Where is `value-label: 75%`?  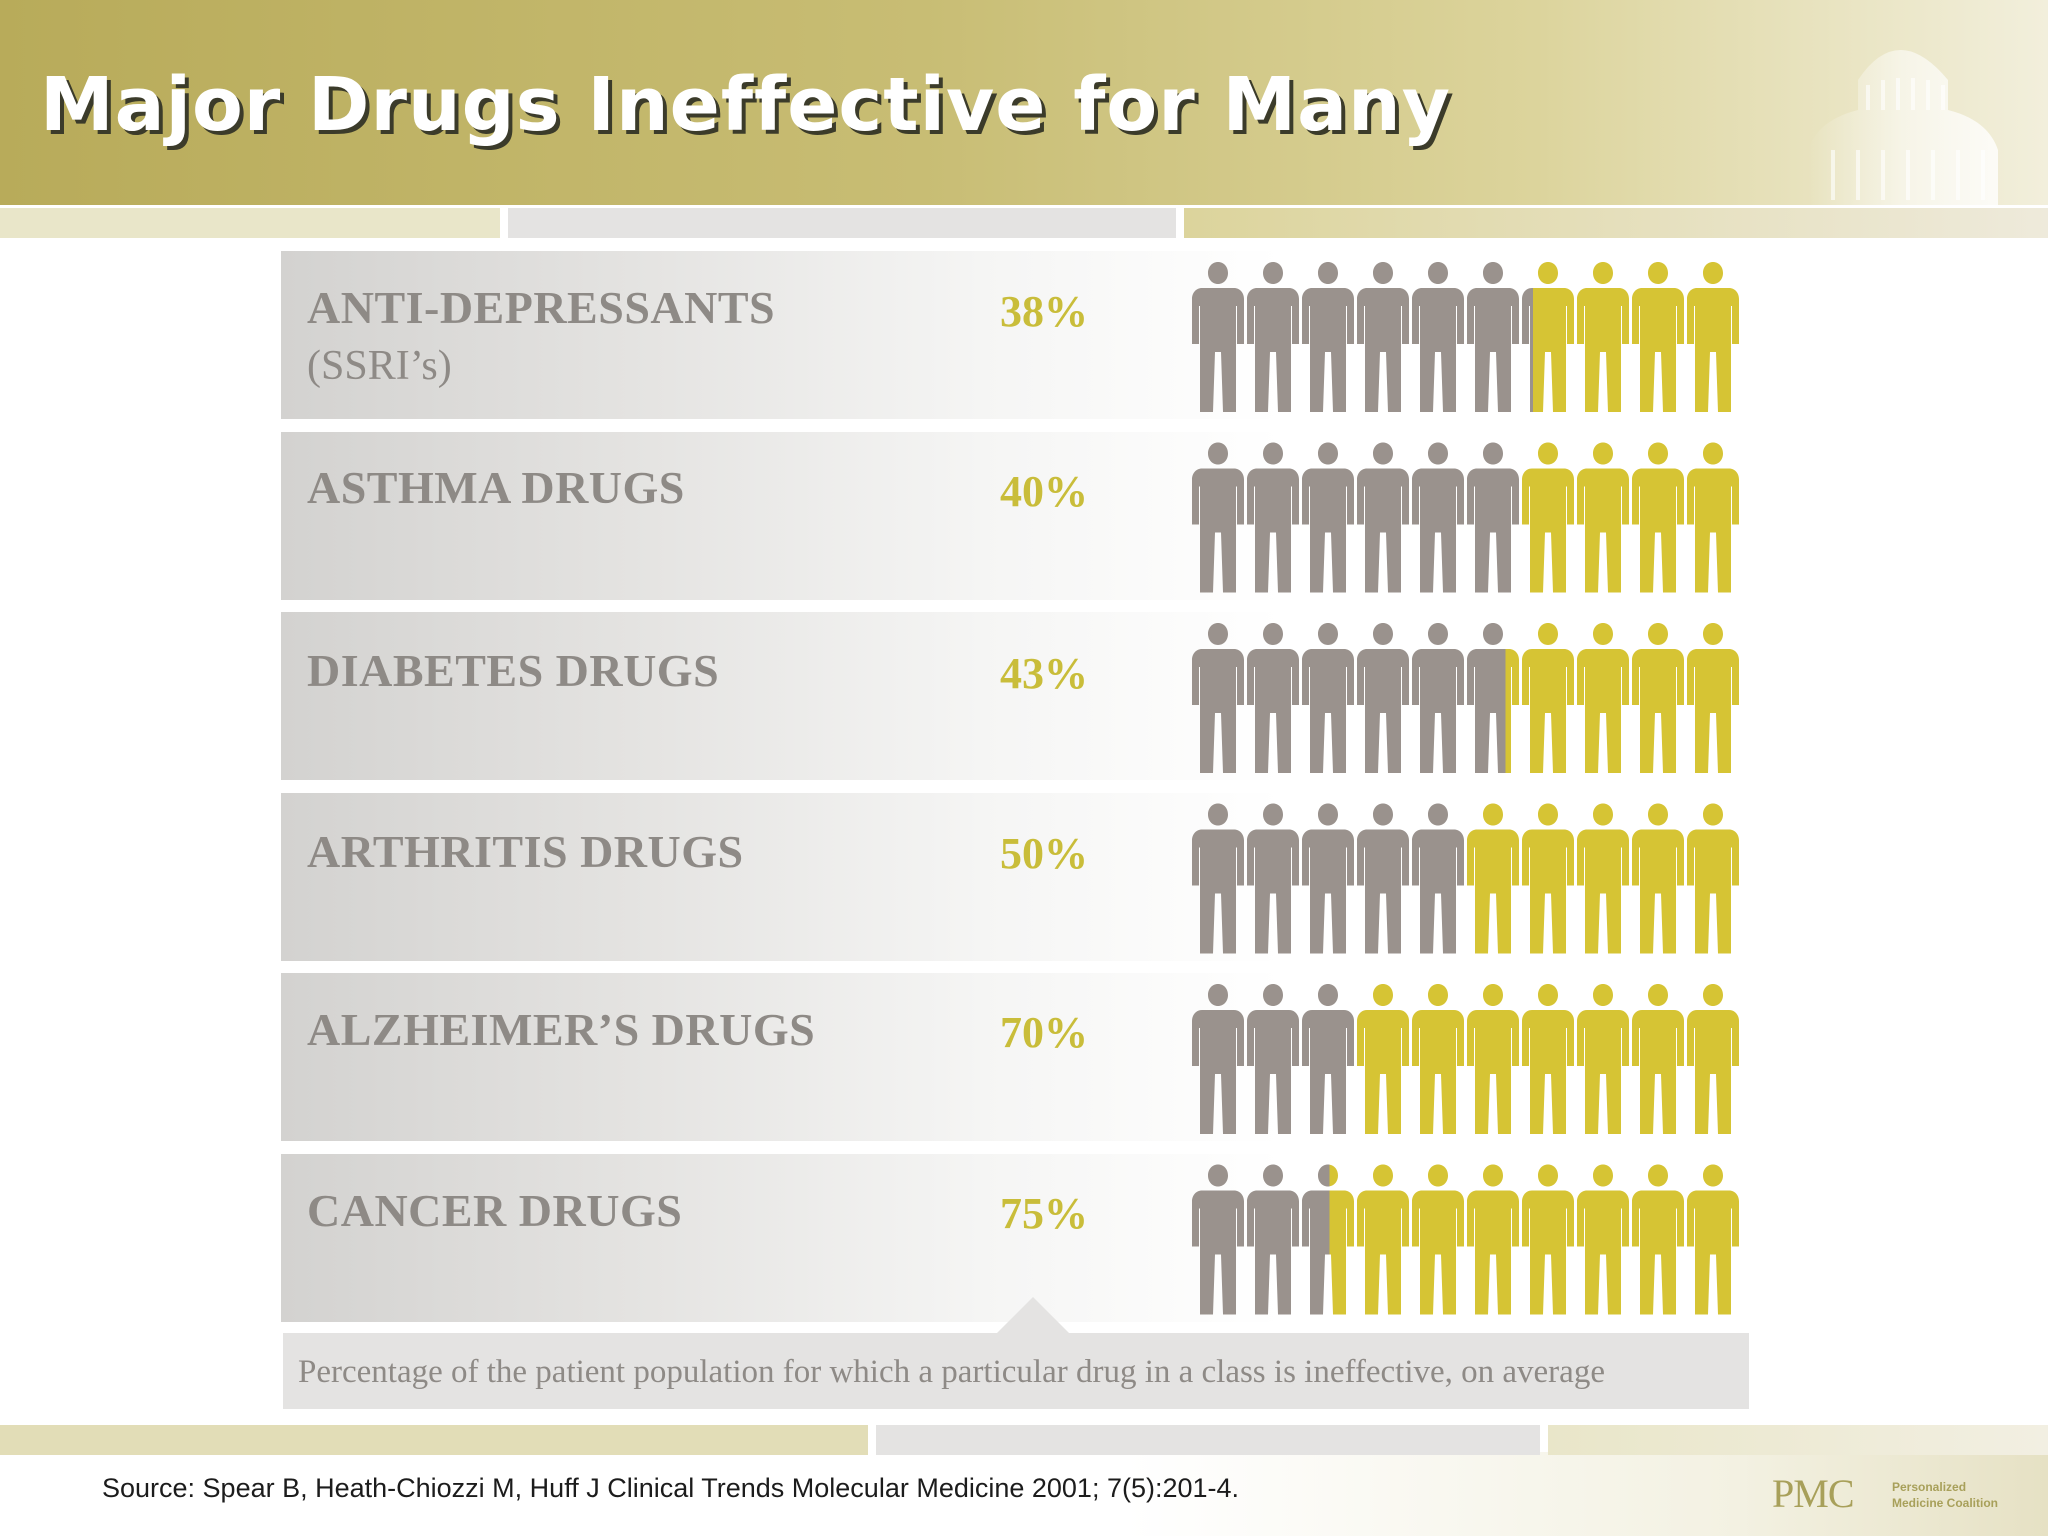
value-label: 75% is located at coordinates (1044, 1213).